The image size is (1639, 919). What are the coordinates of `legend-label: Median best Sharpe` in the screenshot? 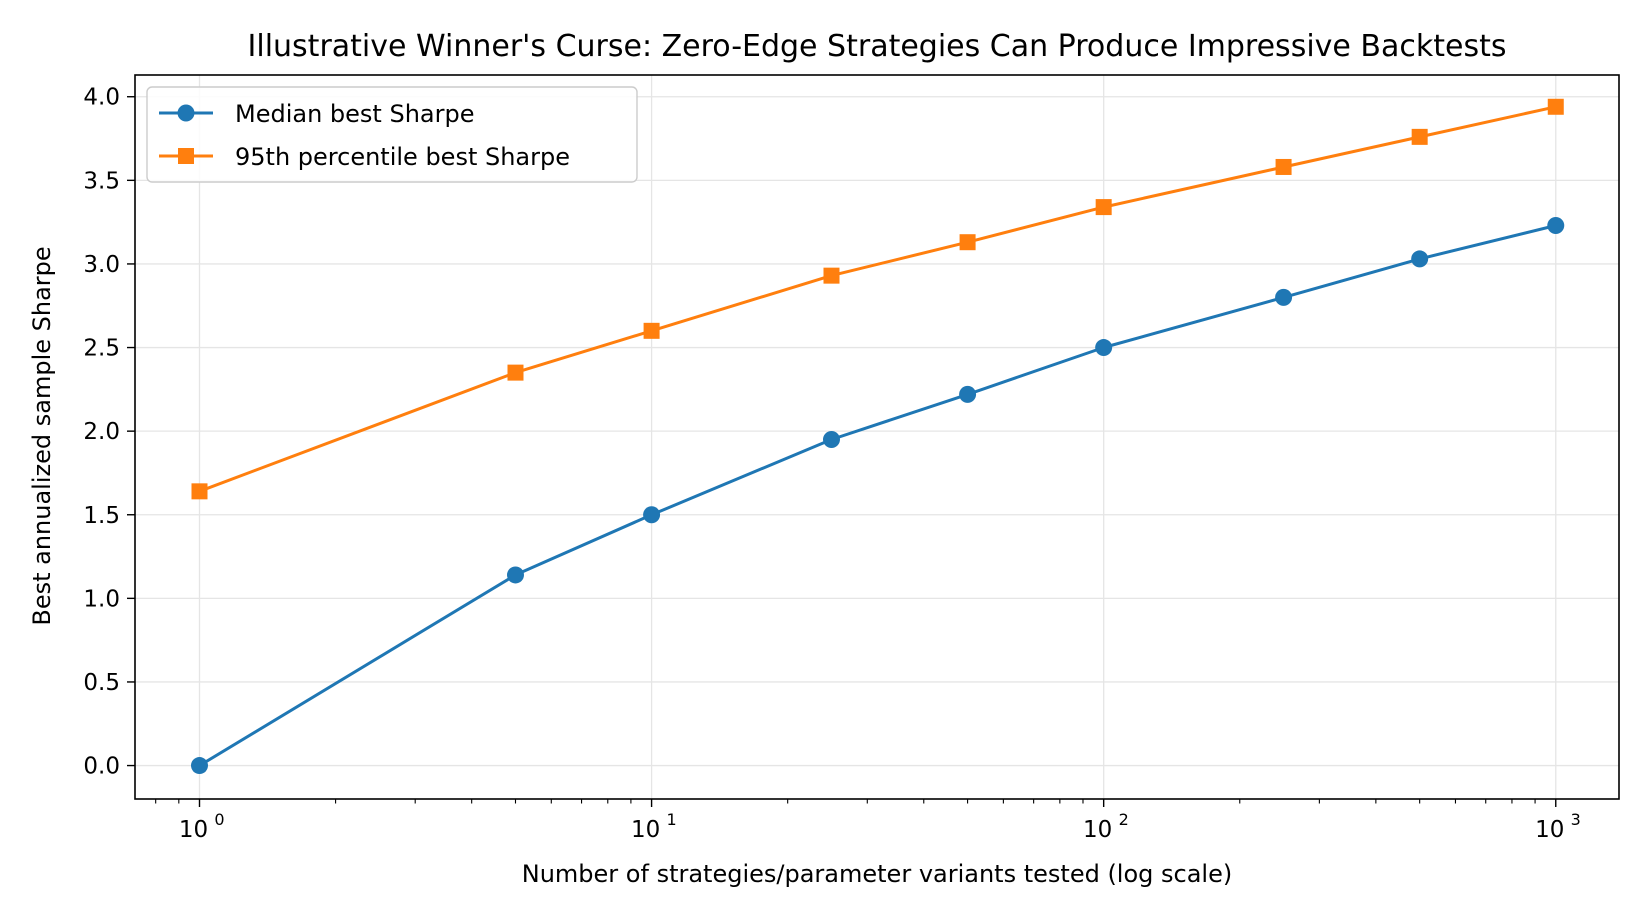 It's located at (354, 114).